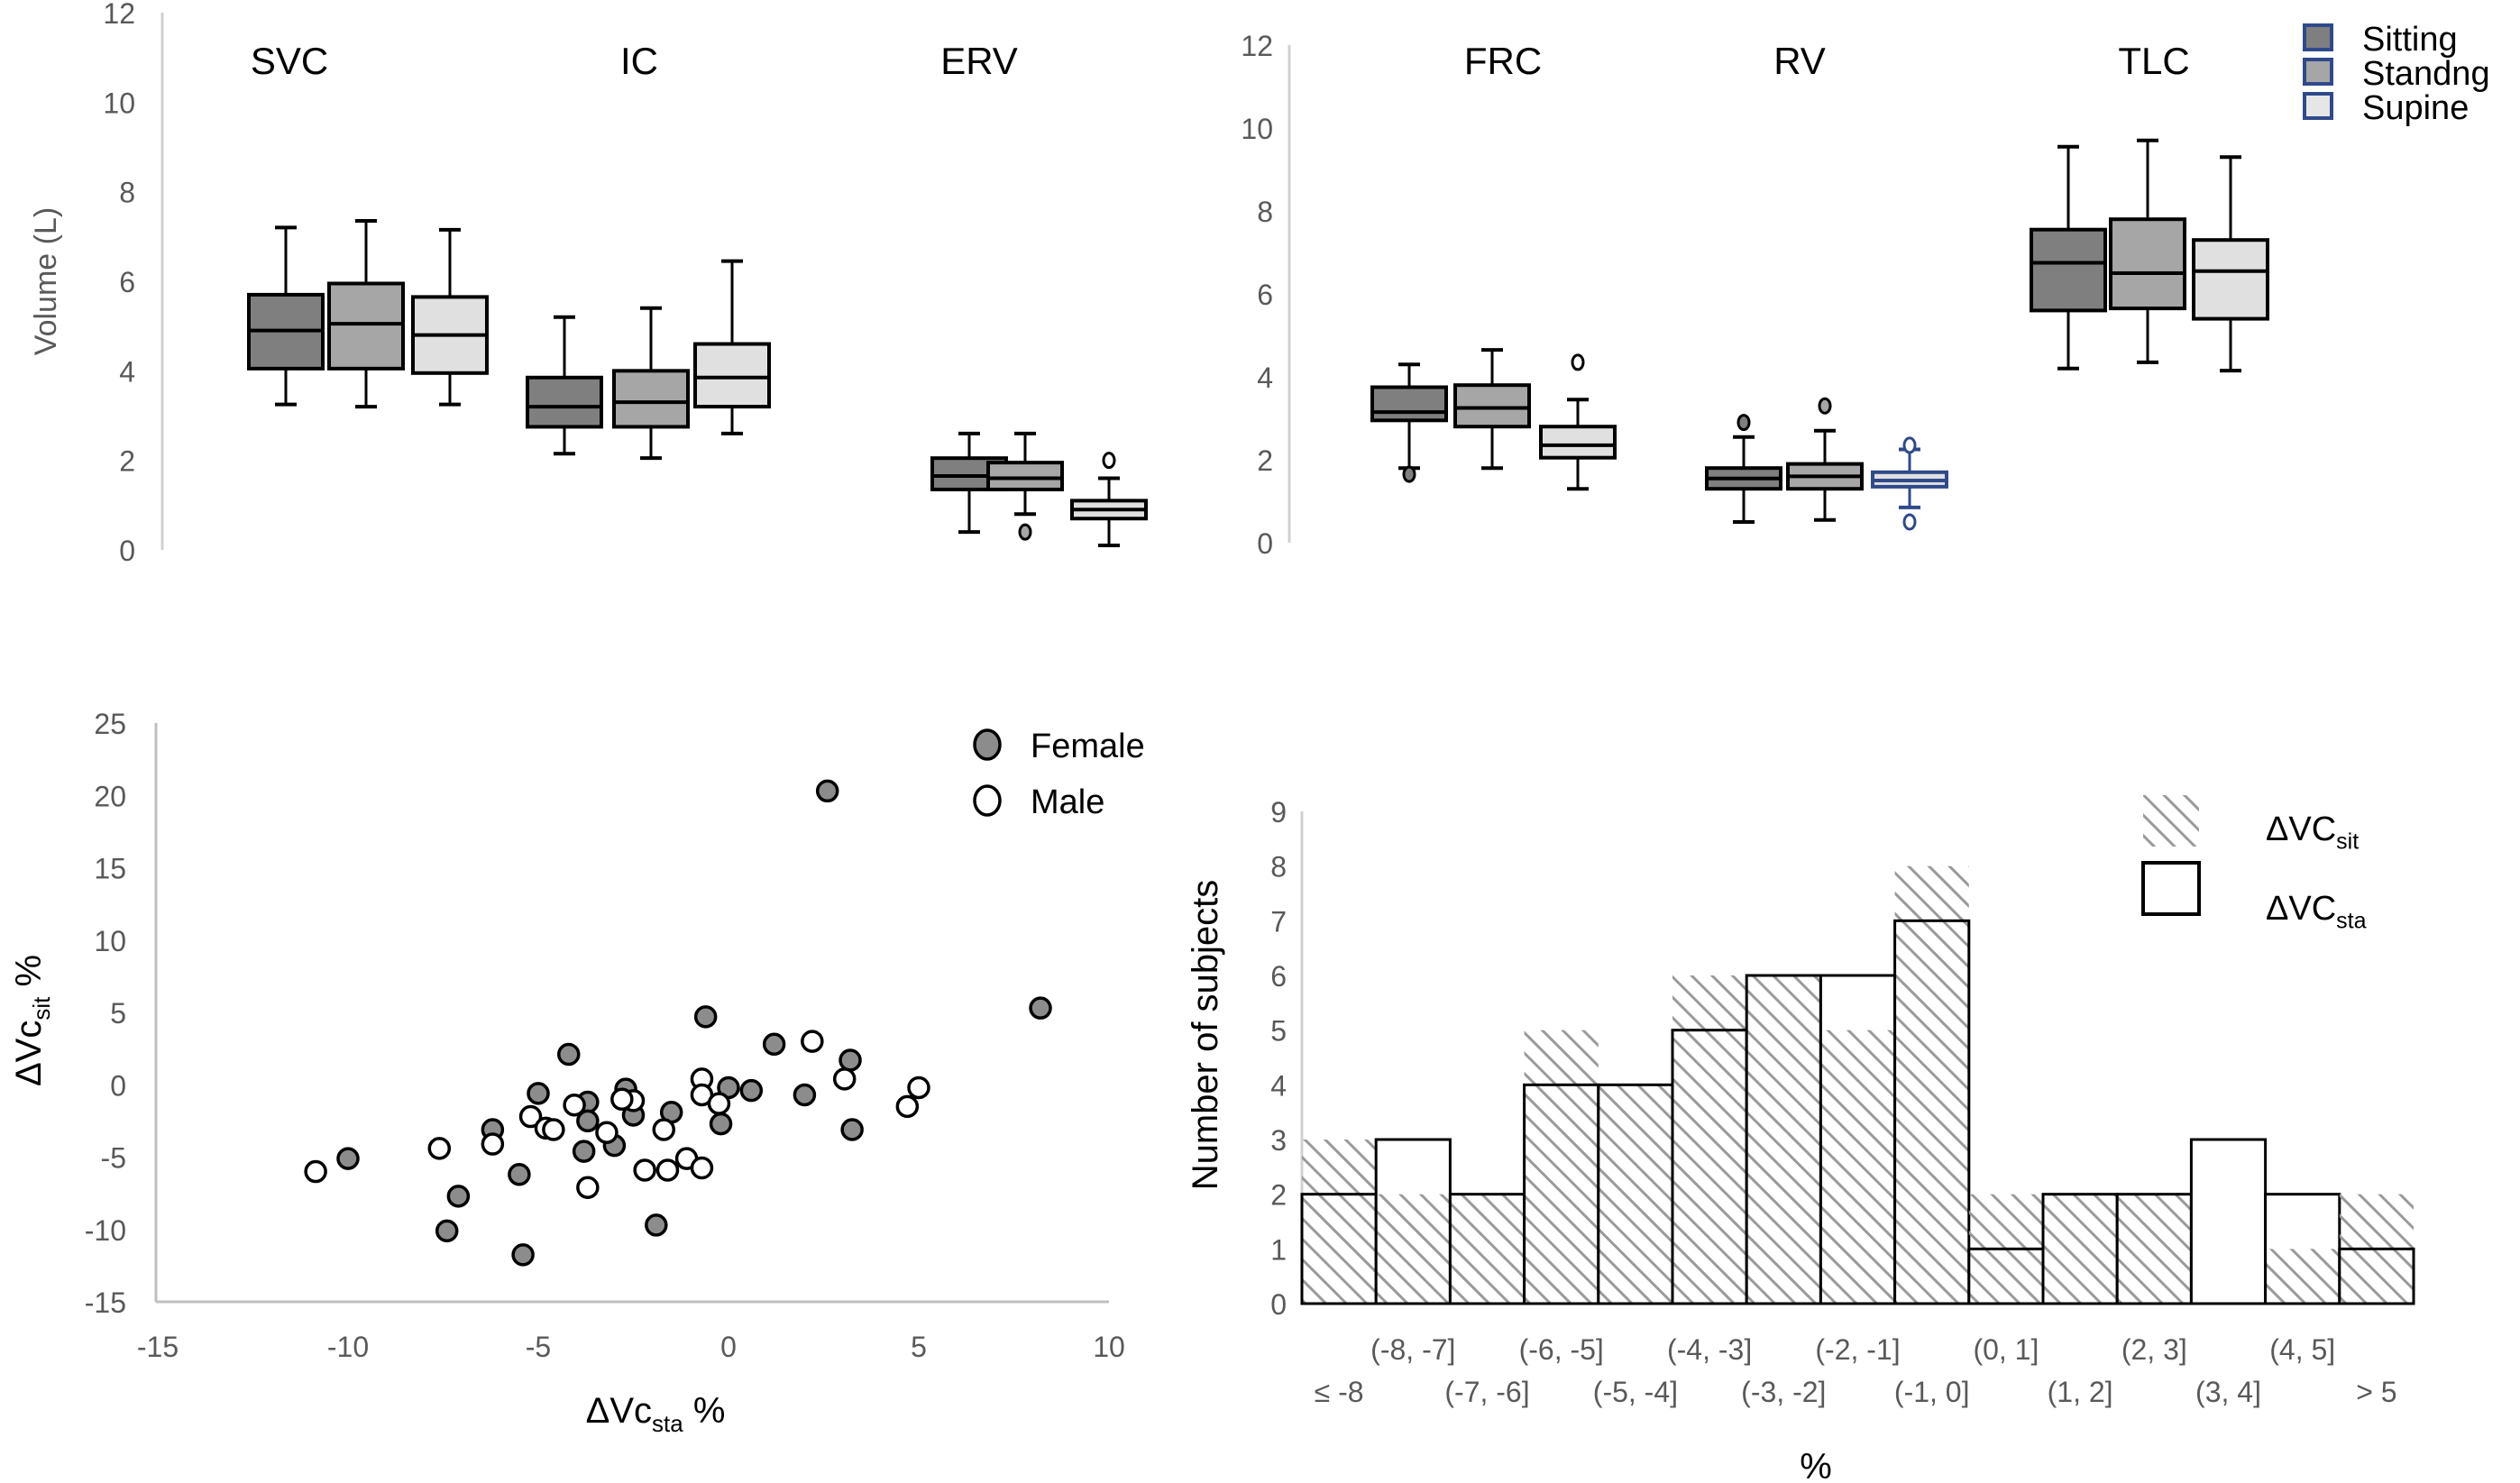 This screenshot has height=1483, width=2520. I want to click on box-RV-Sitting, so click(1743, 469).